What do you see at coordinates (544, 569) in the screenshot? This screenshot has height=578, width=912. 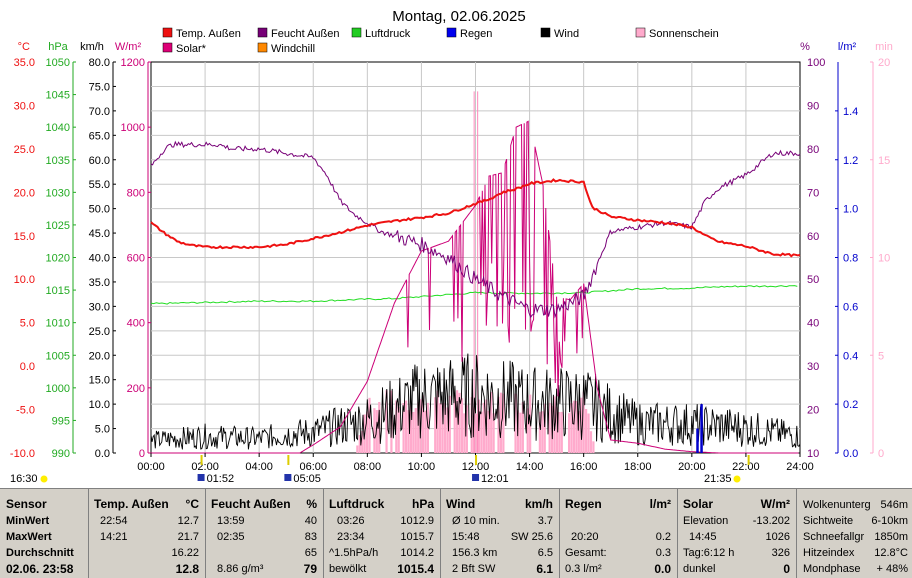 I see `wind-current-value: 6.1` at bounding box center [544, 569].